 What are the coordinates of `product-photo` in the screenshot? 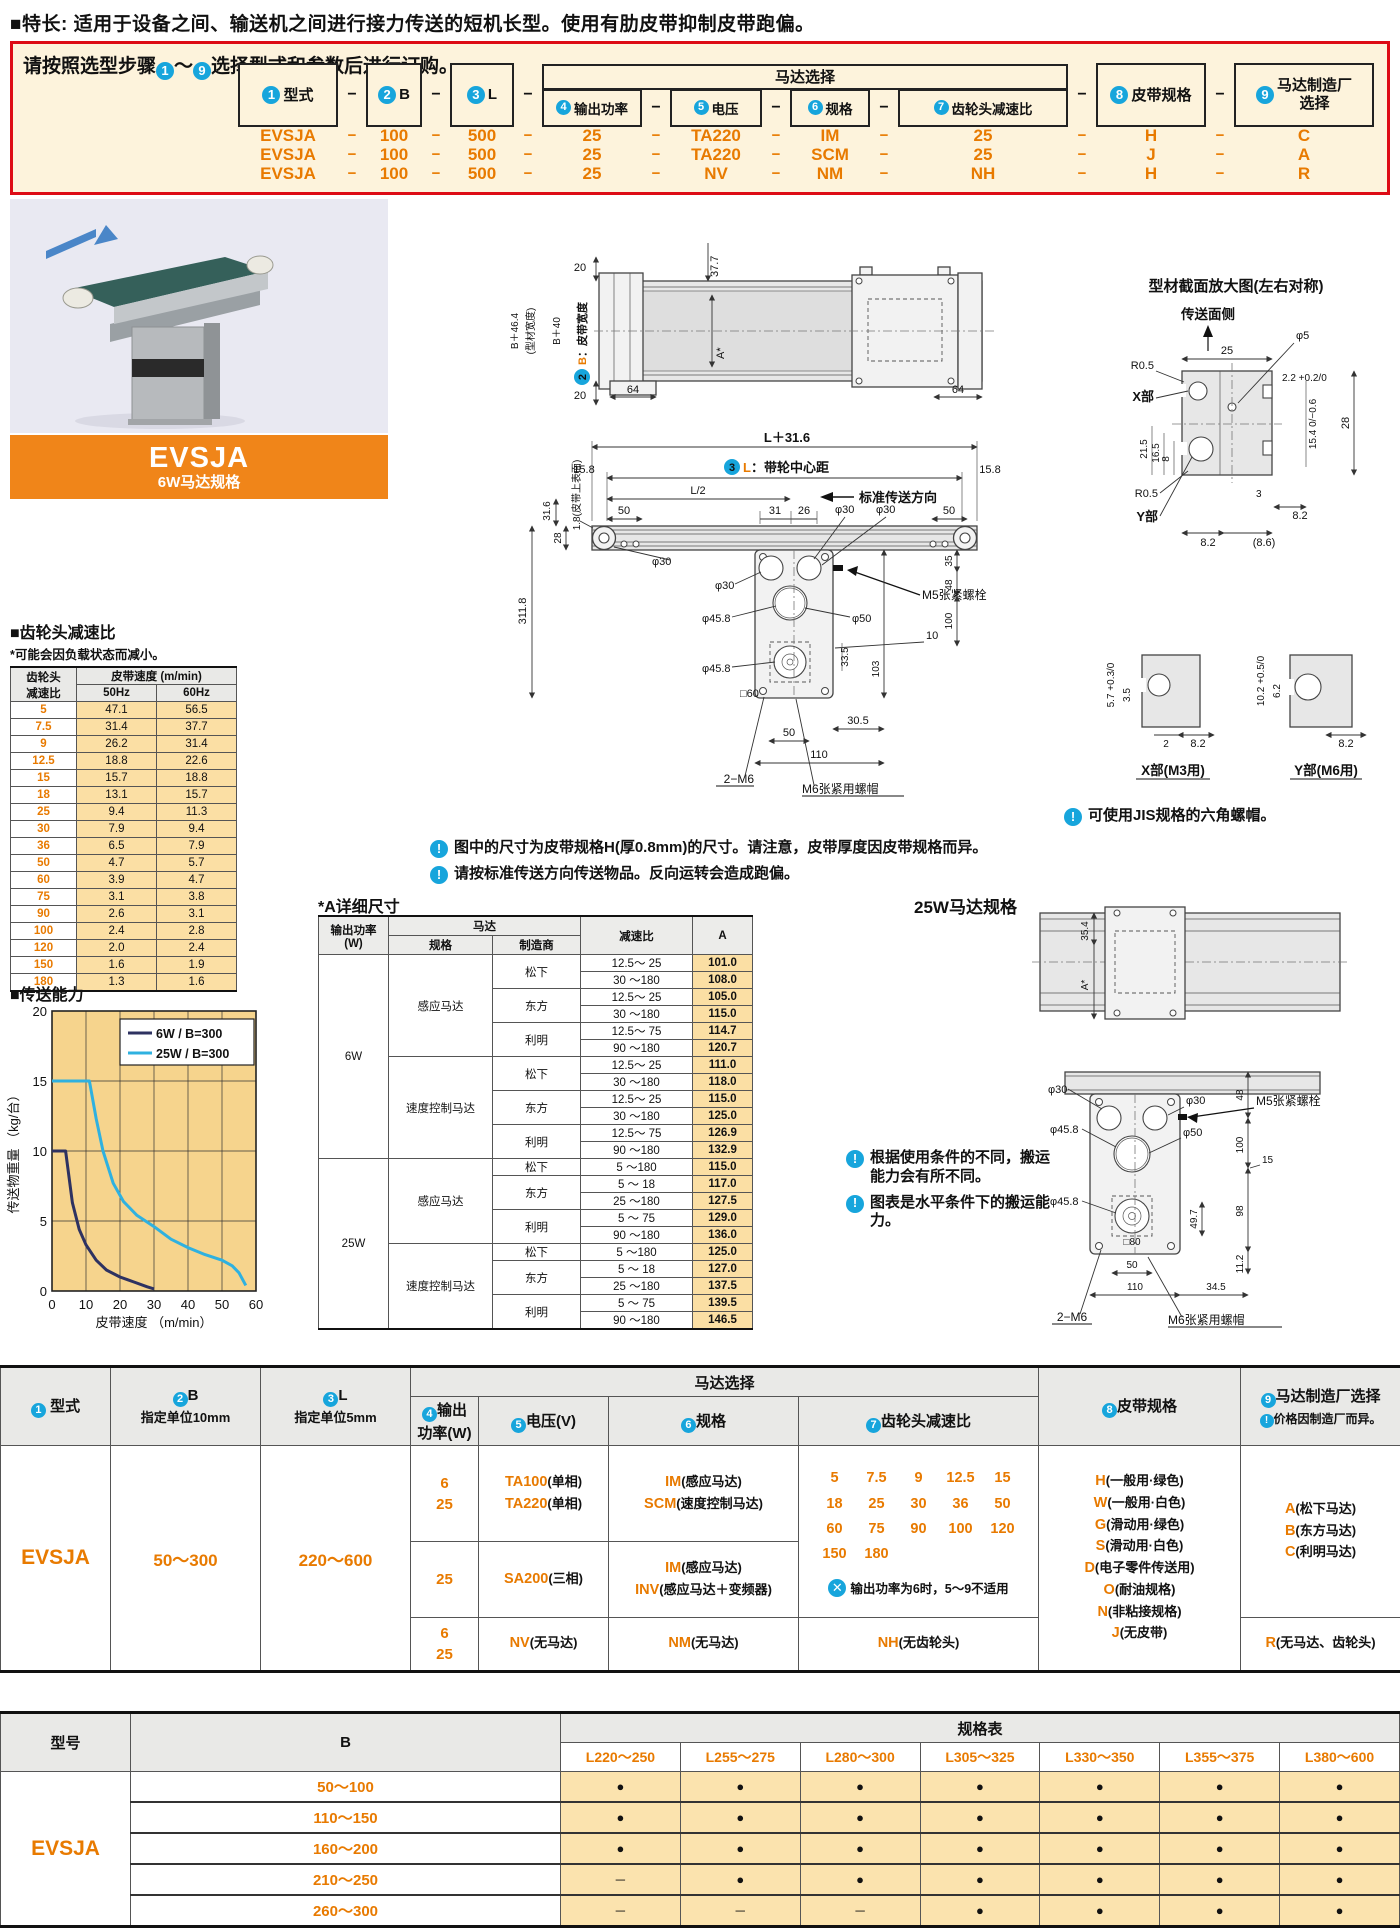 It's located at (199, 316).